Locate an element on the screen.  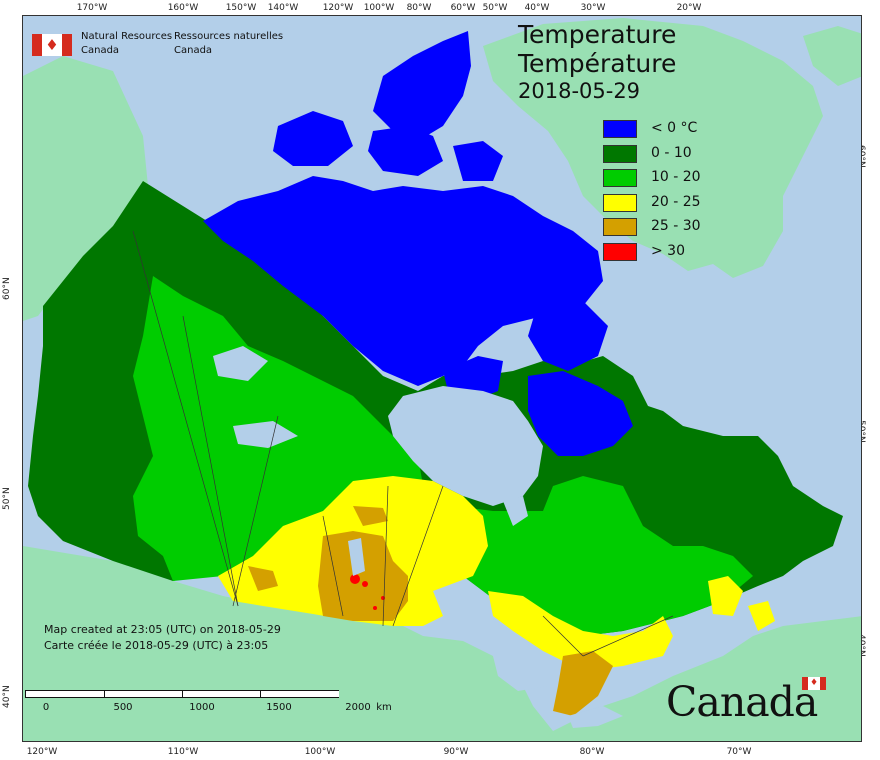
tick-label: 160°W is located at coordinates (183, 8).